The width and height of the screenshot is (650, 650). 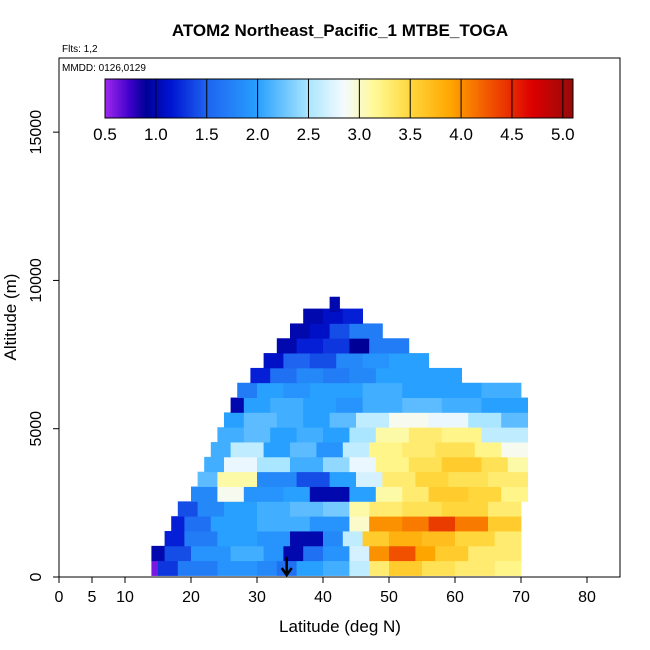 What do you see at coordinates (156, 134) in the screenshot?
I see `colorbar-tick-label: 1.0` at bounding box center [156, 134].